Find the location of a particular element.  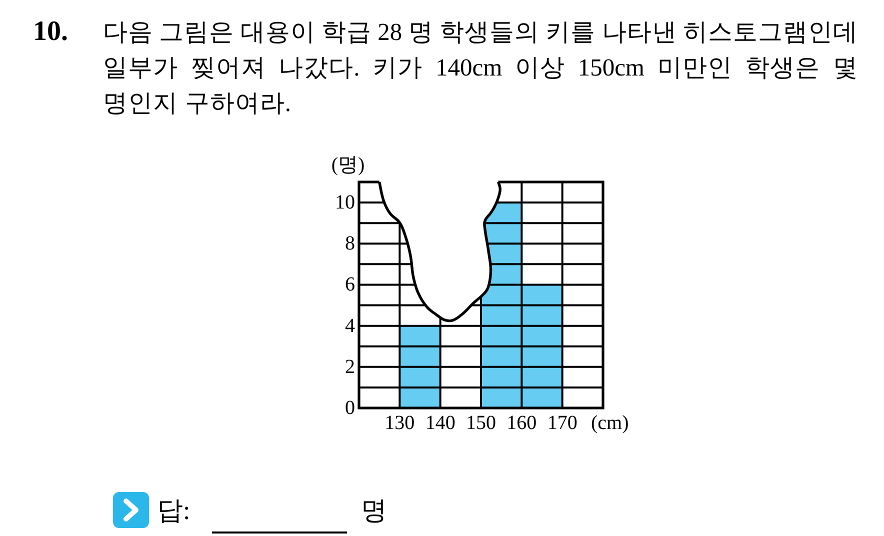

x-axis-title: (cm) is located at coordinates (610, 423).